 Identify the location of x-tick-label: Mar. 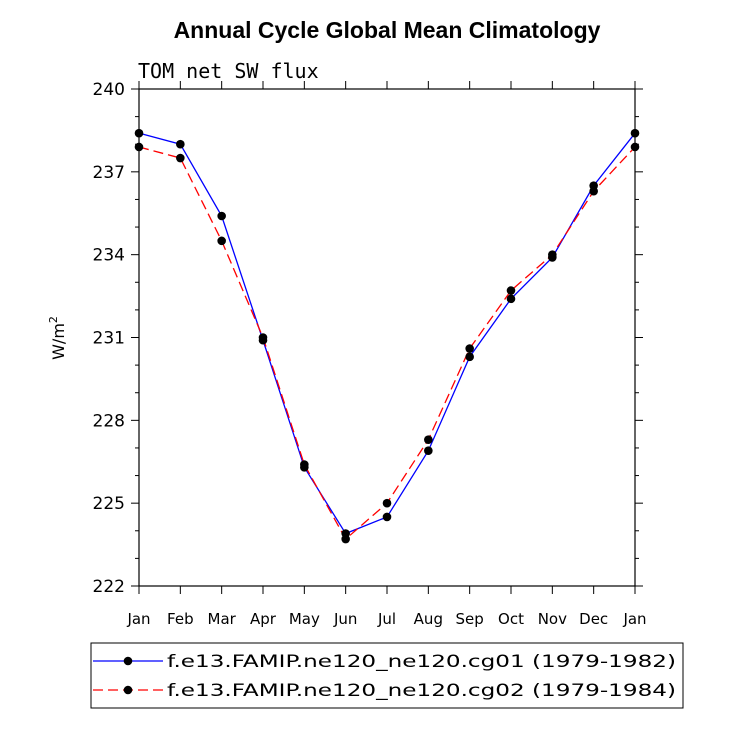
(222, 619).